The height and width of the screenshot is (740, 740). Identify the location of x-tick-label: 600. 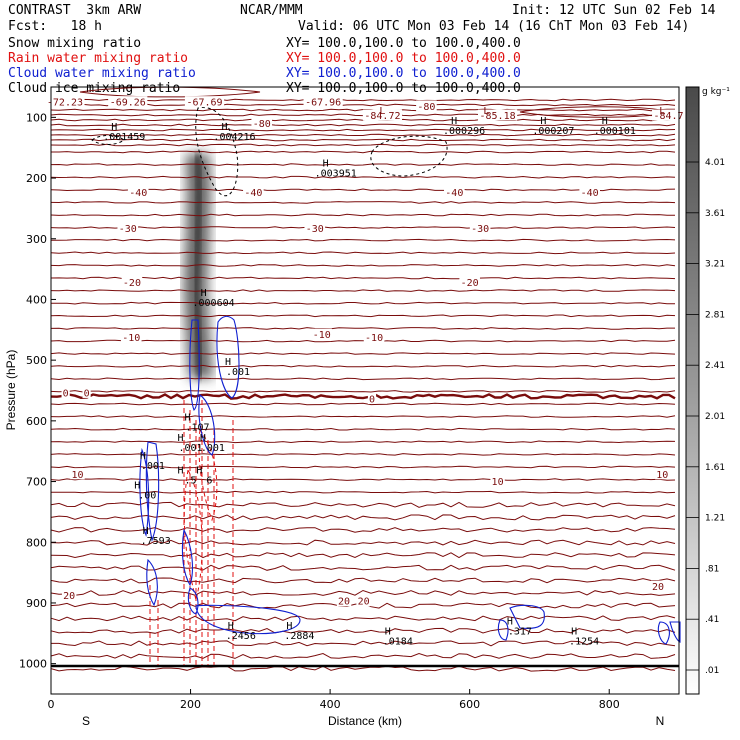
(469, 704).